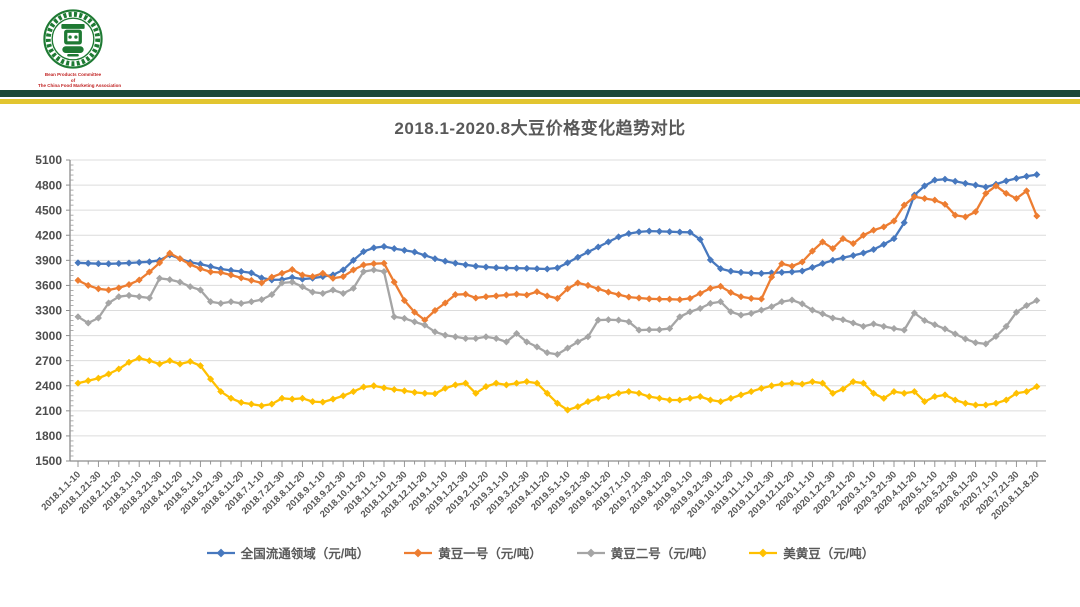  Describe the element at coordinates (48, 286) in the screenshot. I see `y-axis-label-3600: 3600` at that location.